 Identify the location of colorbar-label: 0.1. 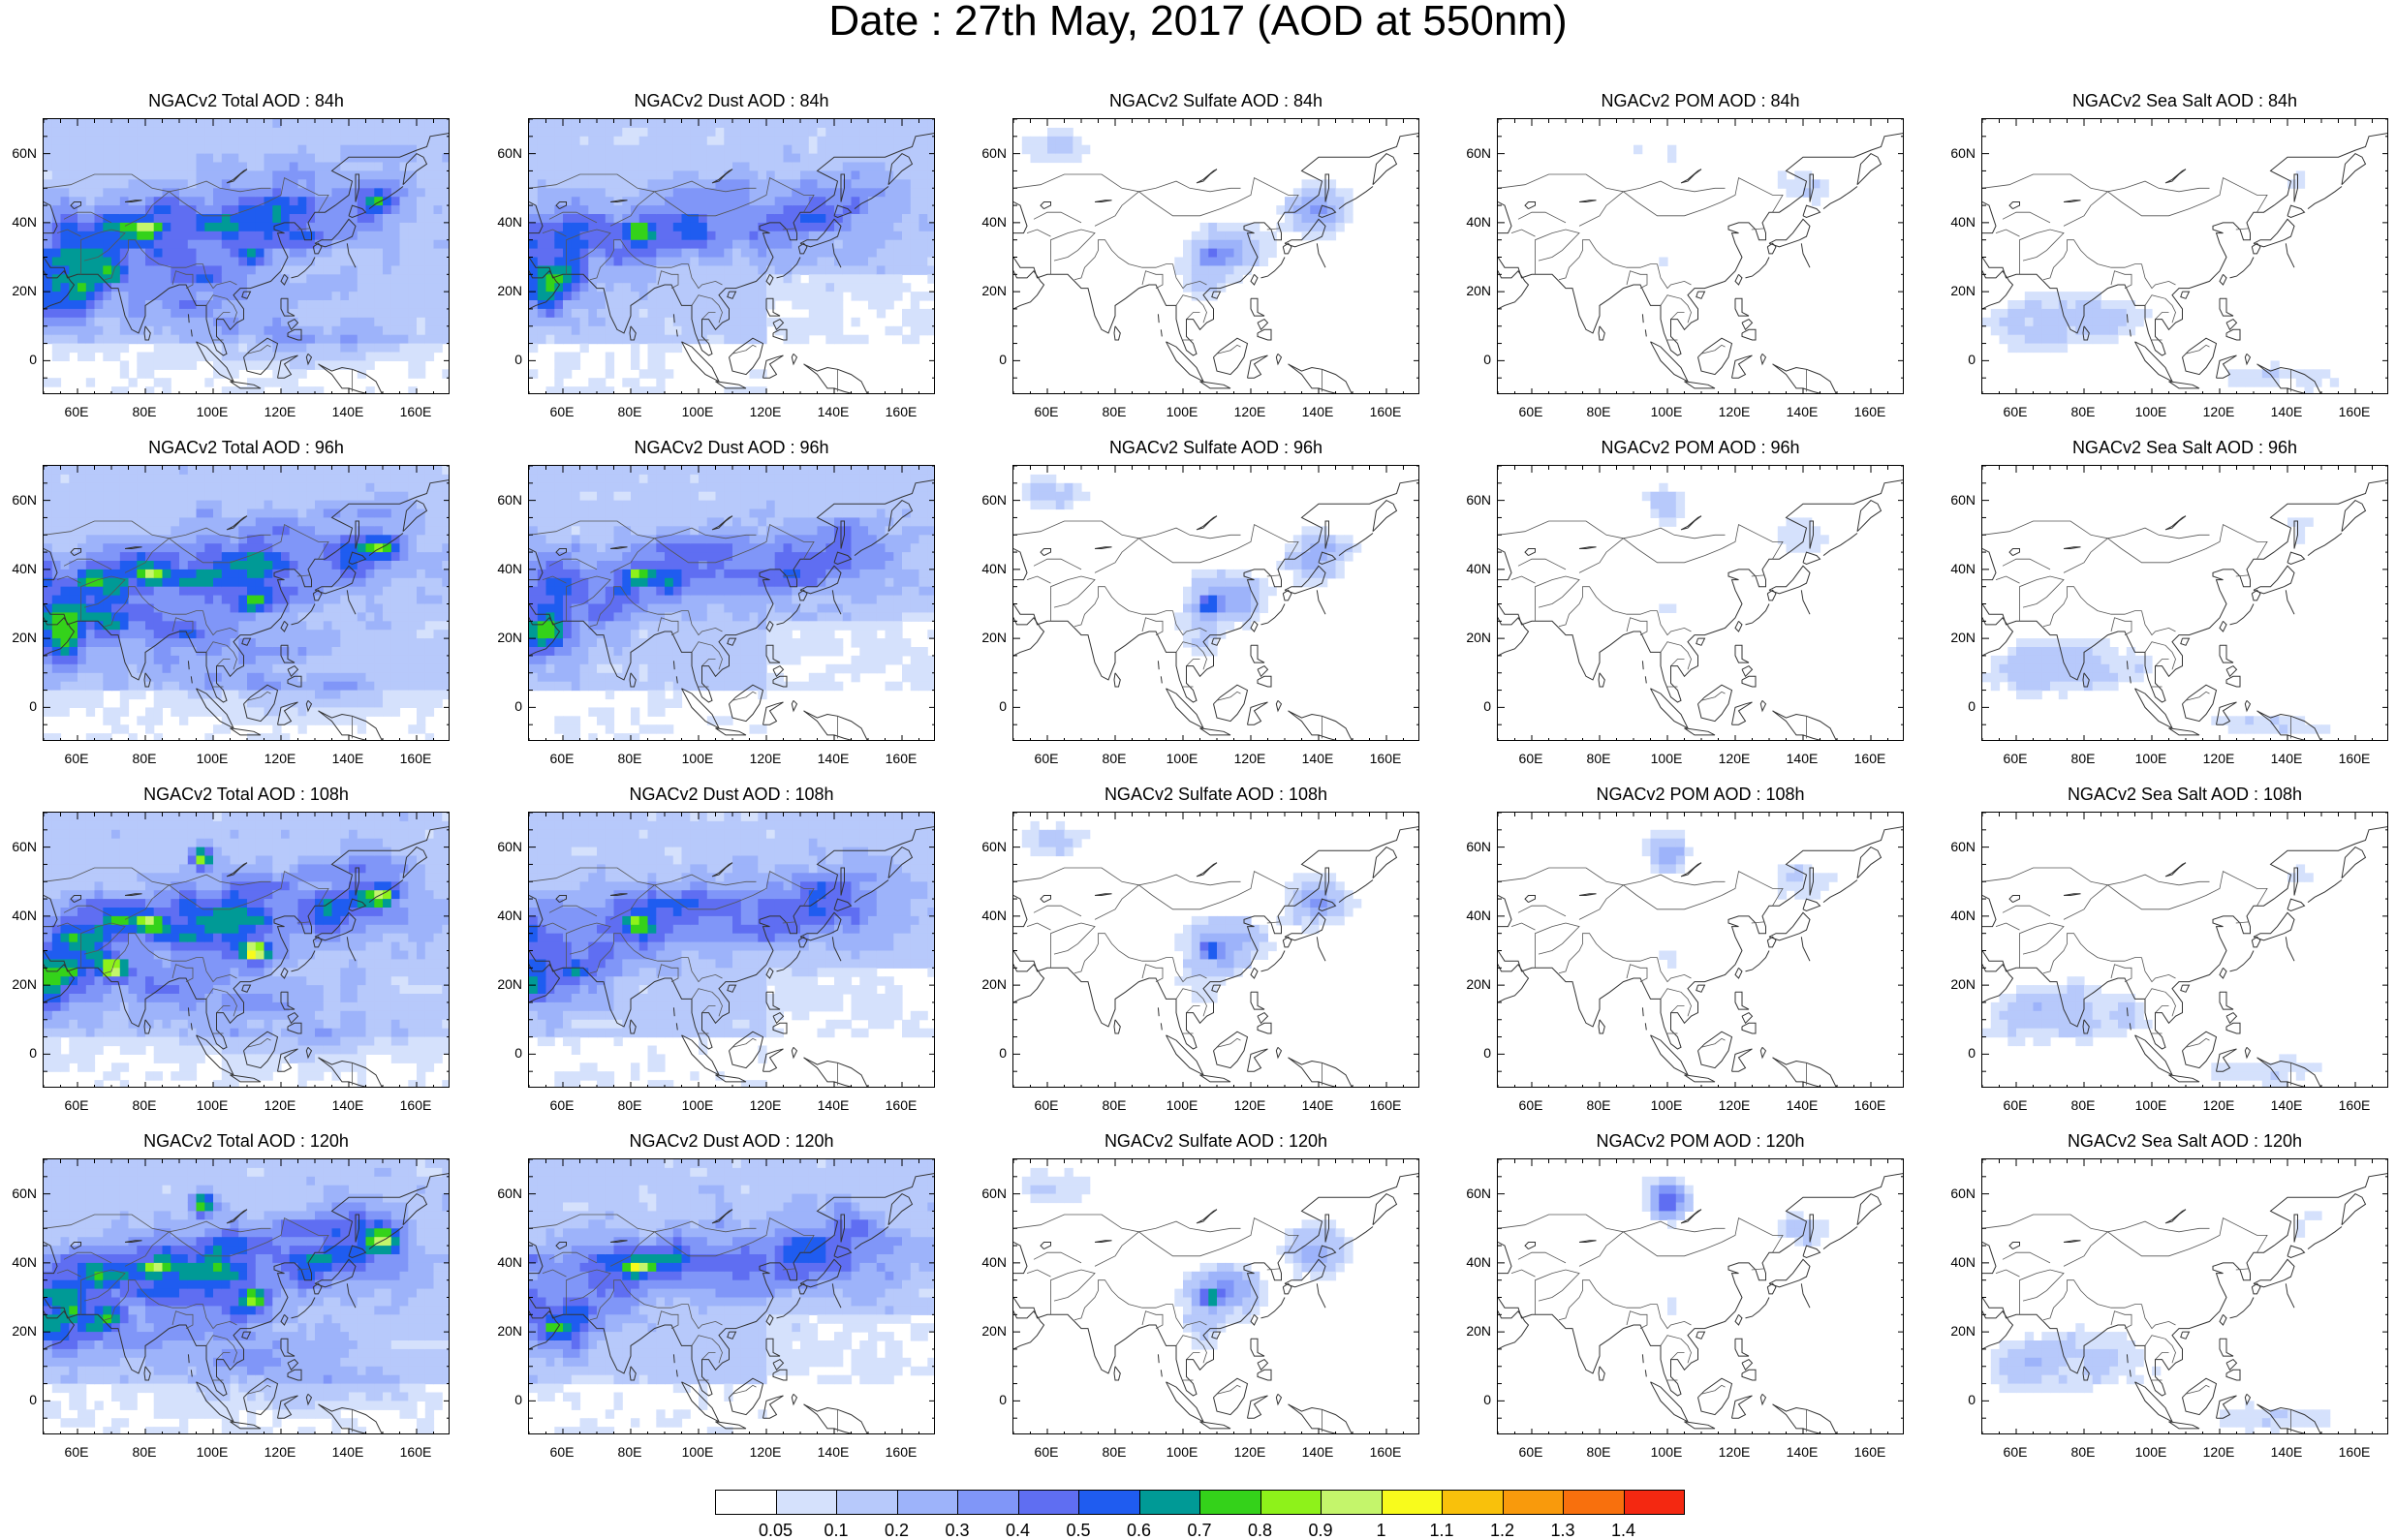
(836, 1530).